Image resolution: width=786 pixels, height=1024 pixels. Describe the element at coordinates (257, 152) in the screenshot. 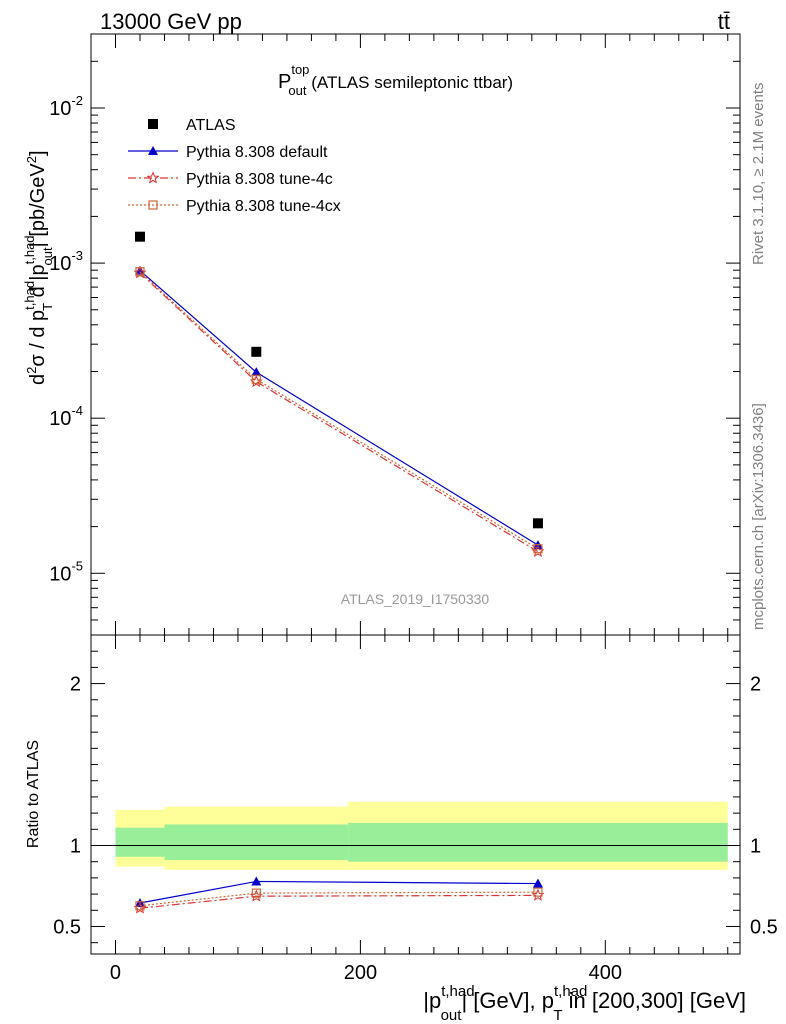

I see `legend-label: Pythia 8.308 default` at that location.